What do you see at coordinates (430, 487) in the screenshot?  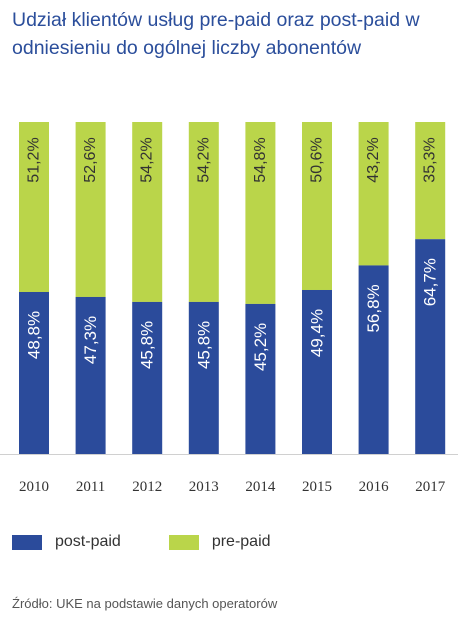 I see `x-tick-label-2017: 2017` at bounding box center [430, 487].